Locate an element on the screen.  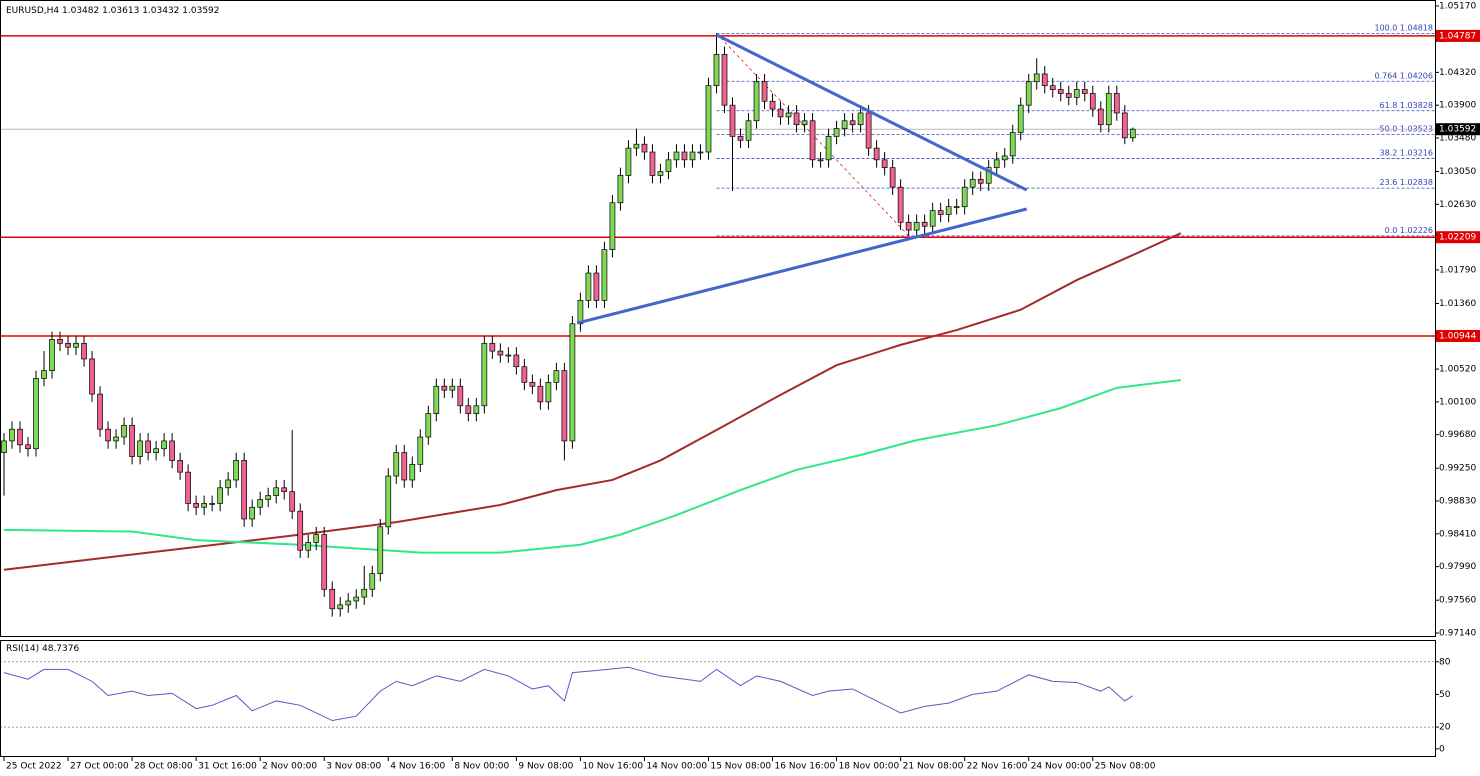
y-tick-label: 0.98830 is located at coordinates (1457, 502).